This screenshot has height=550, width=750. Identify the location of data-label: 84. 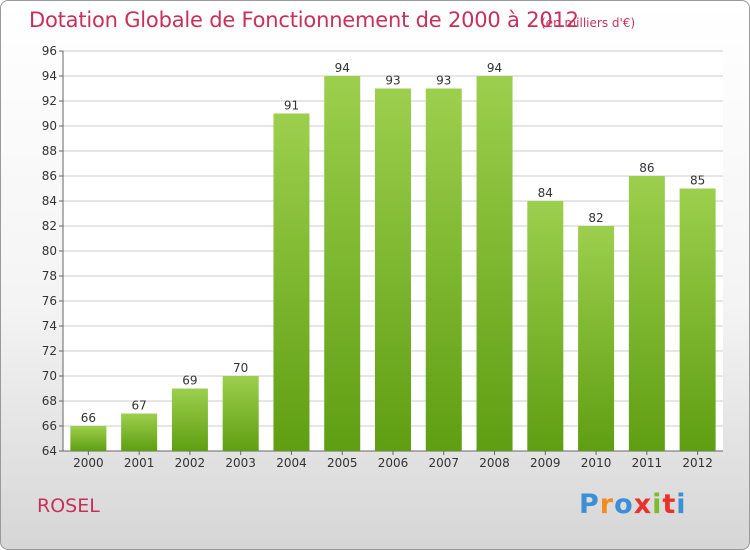
(545, 193).